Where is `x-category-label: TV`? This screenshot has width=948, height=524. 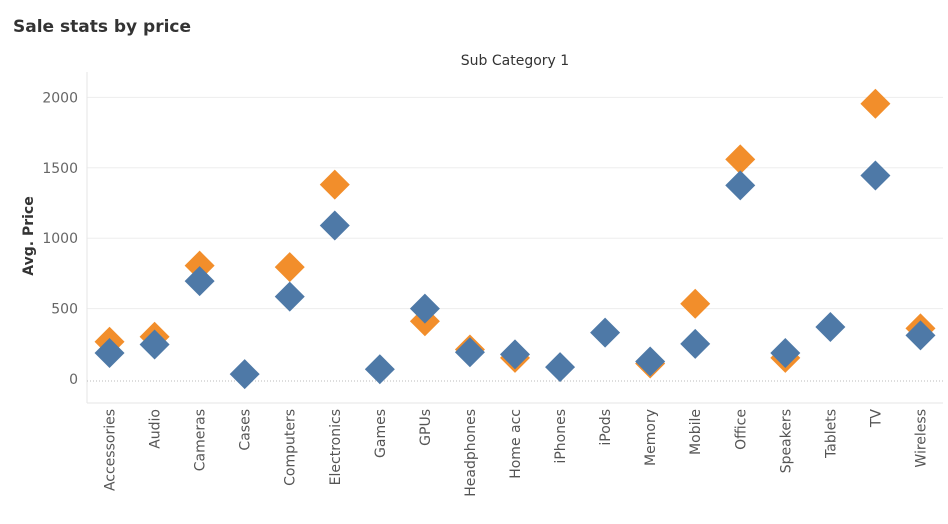
x-category-label: TV is located at coordinates (876, 419).